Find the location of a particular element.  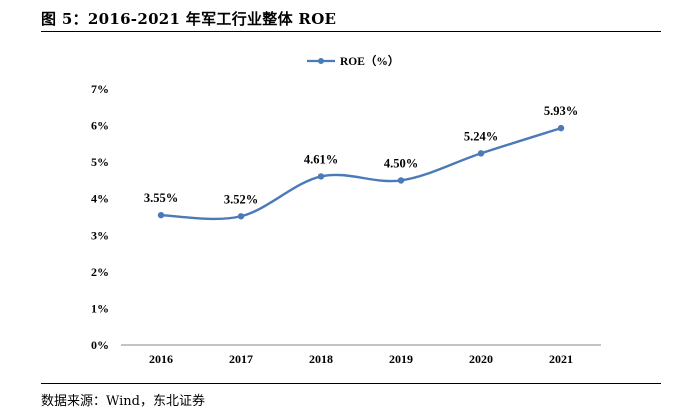

data-label: 4.61% is located at coordinates (321, 159).